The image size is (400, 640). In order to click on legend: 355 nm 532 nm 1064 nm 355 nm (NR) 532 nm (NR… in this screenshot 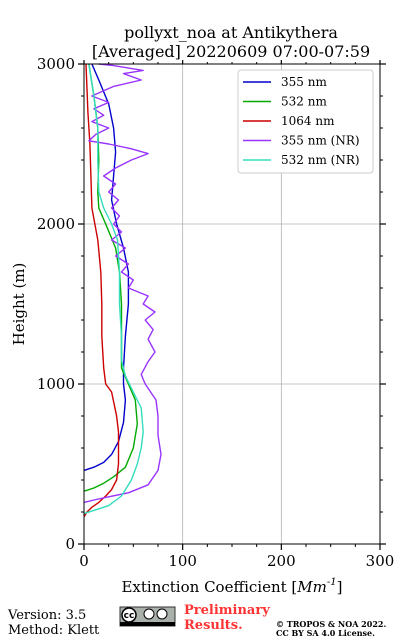, I will do `click(305, 121)`.